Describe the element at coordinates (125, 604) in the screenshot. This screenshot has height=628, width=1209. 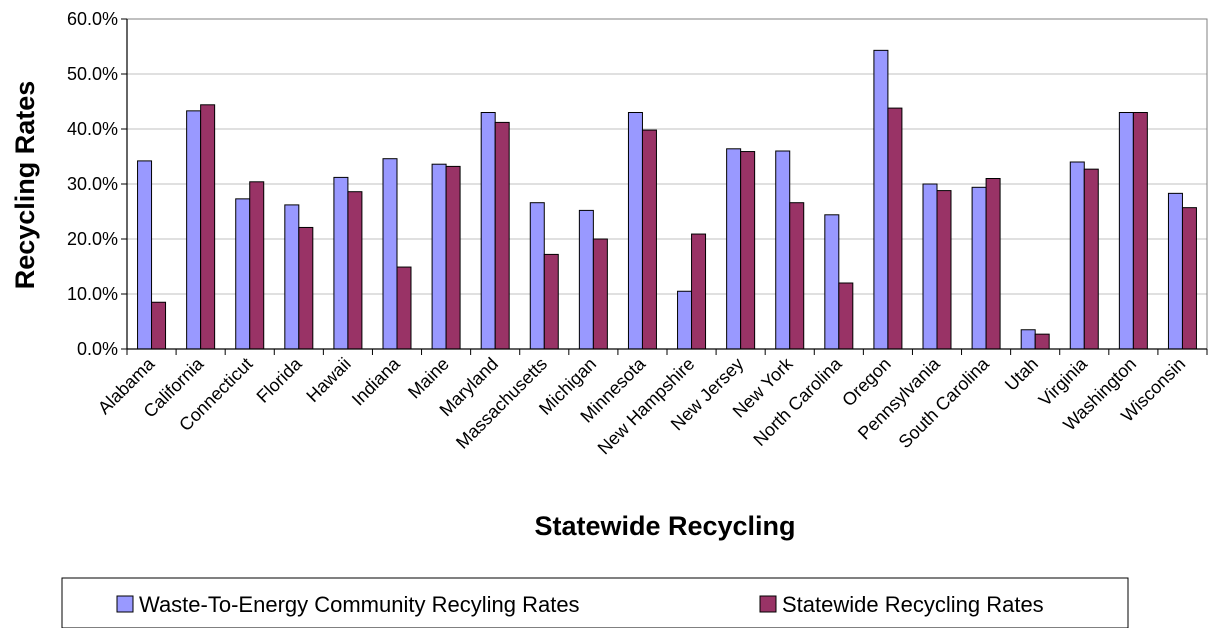
I see `legend-swatch-waste-to-energy` at that location.